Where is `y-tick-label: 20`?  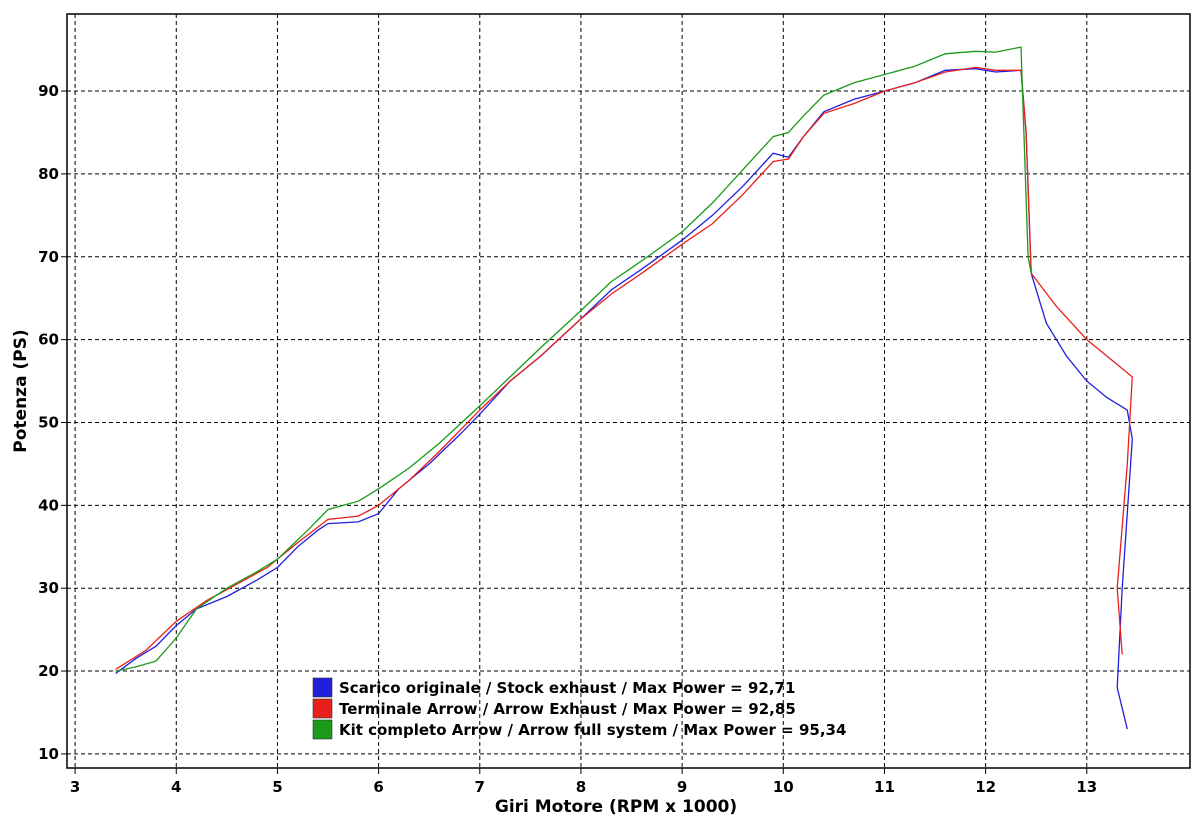
y-tick-label: 20 is located at coordinates (48, 671).